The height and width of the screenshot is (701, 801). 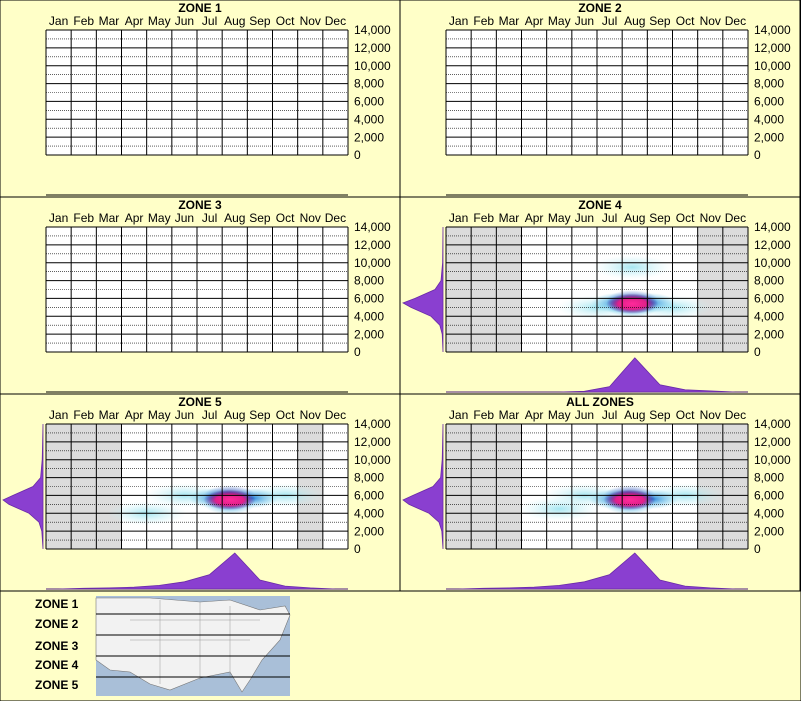 What do you see at coordinates (600, 402) in the screenshot?
I see `chart-title: ALL ZONES` at bounding box center [600, 402].